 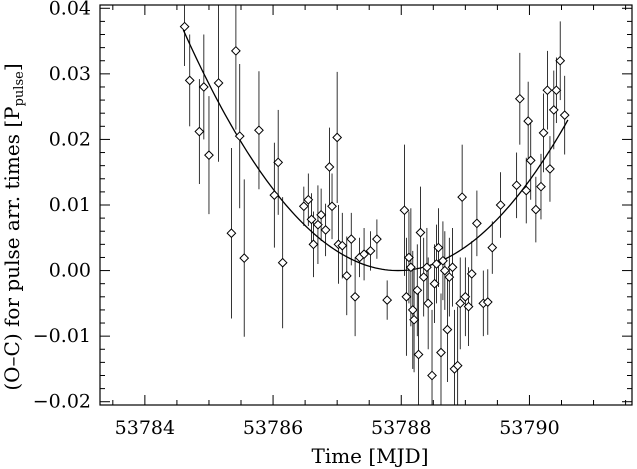 I want to click on x-axis-title: Time [MJD], so click(x=369, y=456).